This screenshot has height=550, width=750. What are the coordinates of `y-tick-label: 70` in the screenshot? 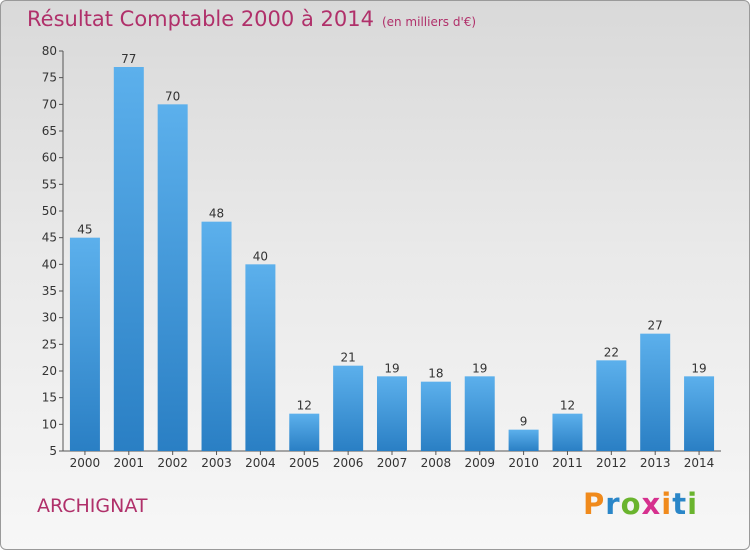 It's located at (49, 104).